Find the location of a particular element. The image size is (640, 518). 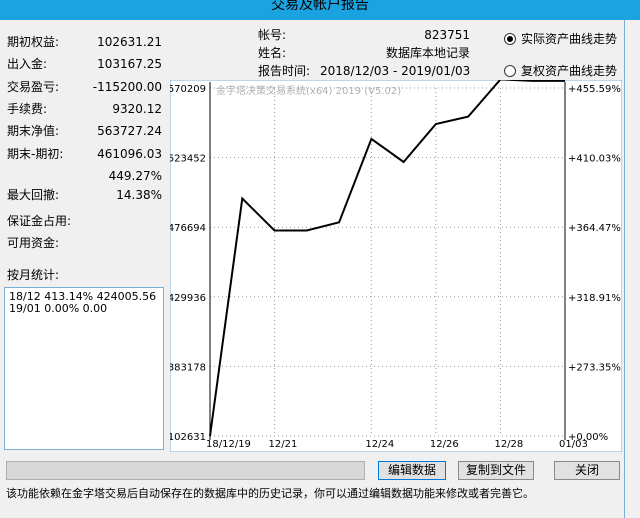

monthly-stats-label: 按月统计: is located at coordinates (33, 275).